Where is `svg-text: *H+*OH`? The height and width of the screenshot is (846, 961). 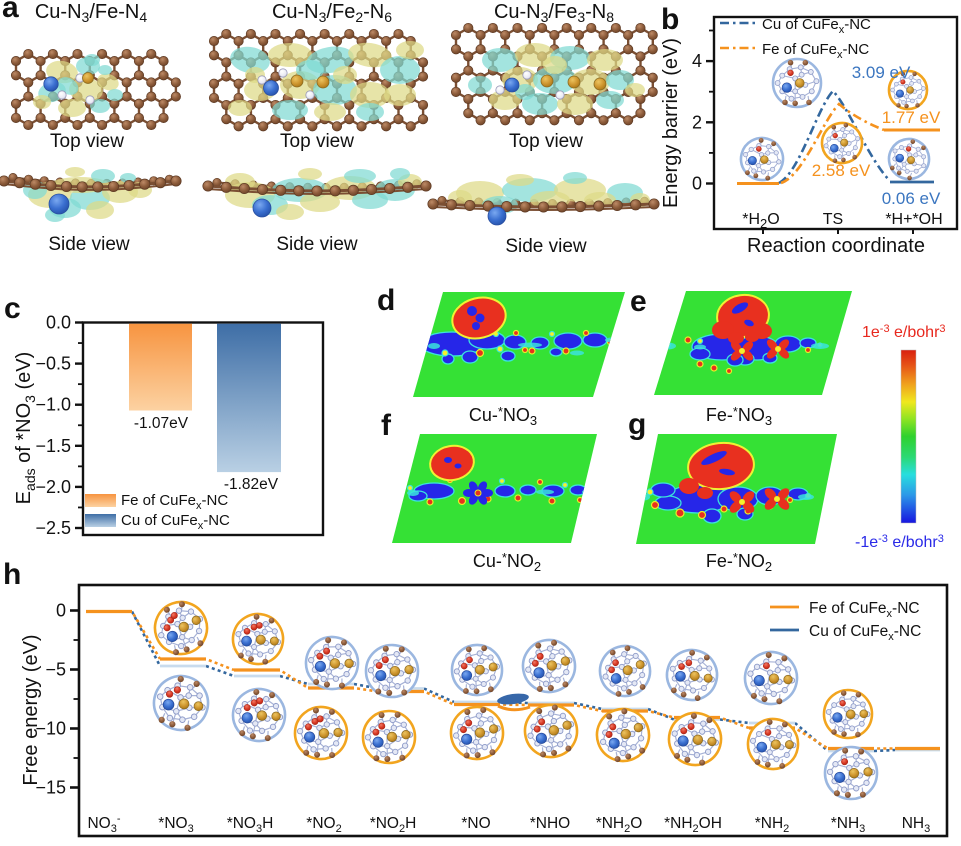 svg-text: *H+*OH is located at coordinates (913, 219).